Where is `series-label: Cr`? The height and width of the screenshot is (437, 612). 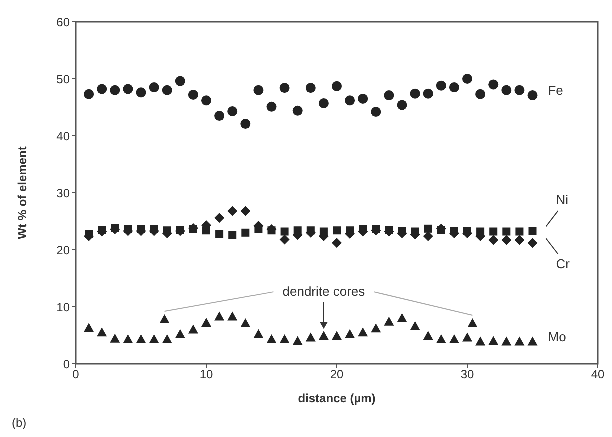 series-label: Cr is located at coordinates (563, 264).